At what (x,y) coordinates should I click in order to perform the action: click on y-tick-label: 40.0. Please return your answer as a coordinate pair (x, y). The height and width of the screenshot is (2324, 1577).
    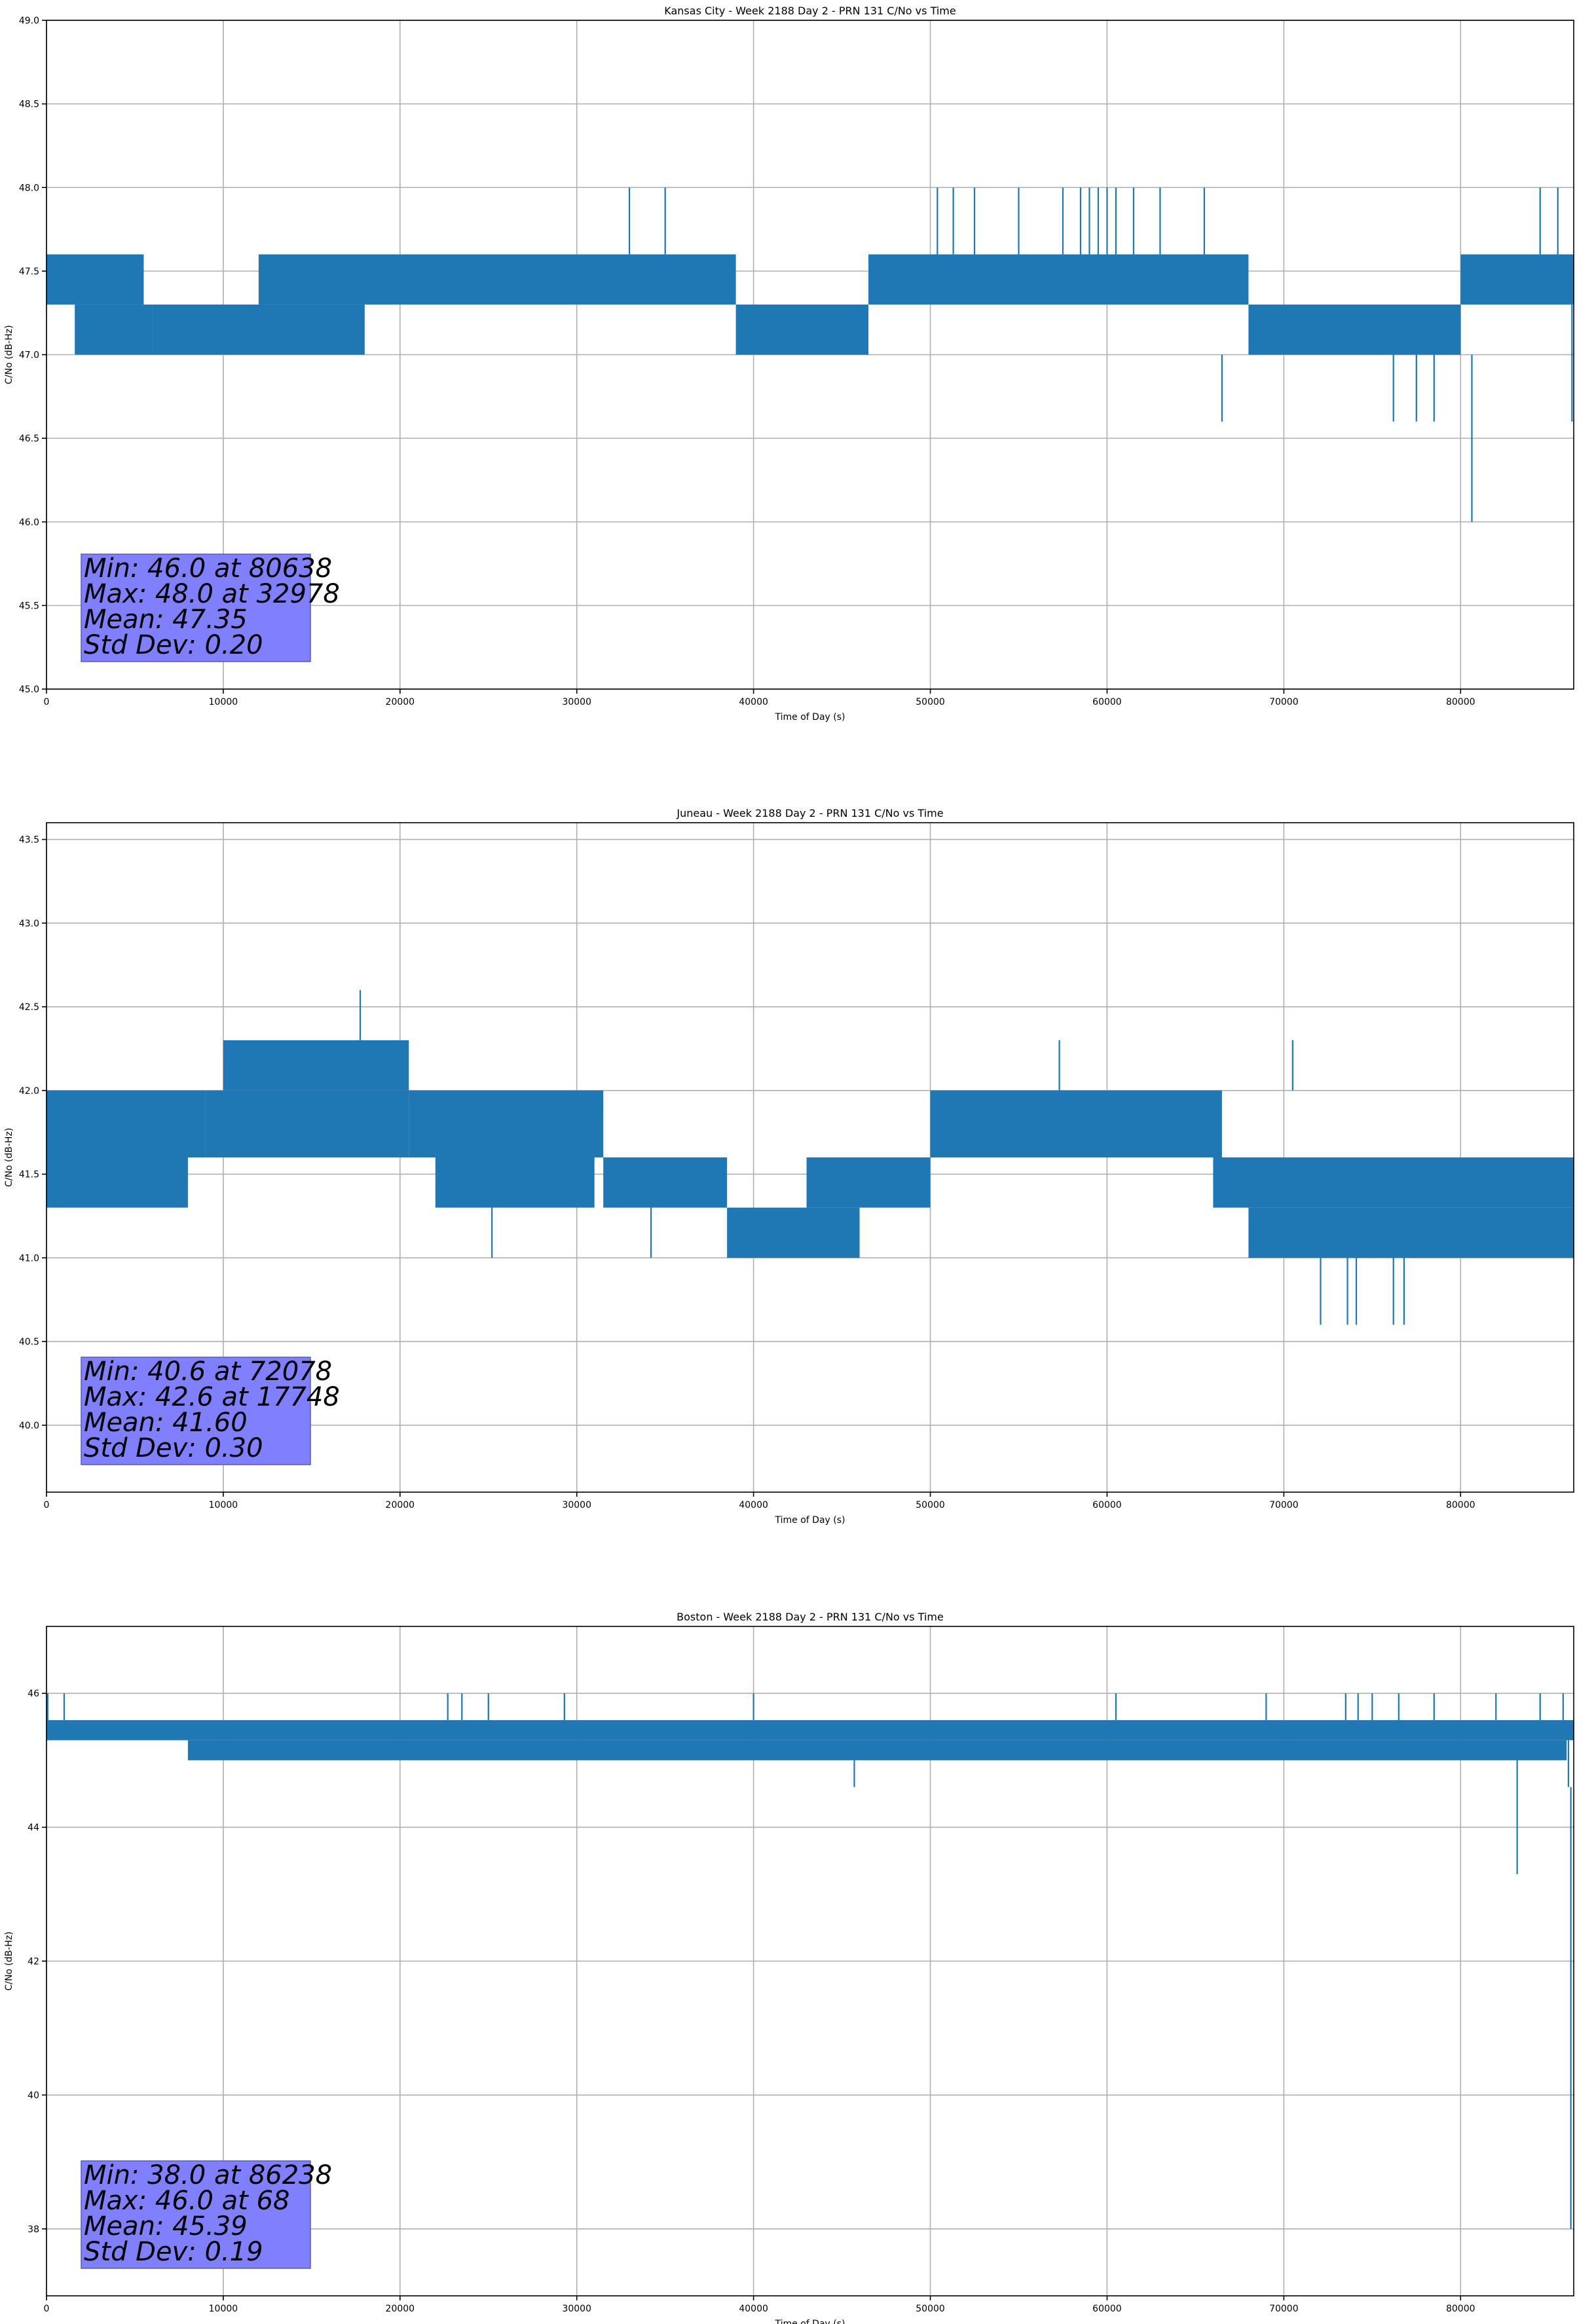
    Looking at the image, I should click on (29, 1426).